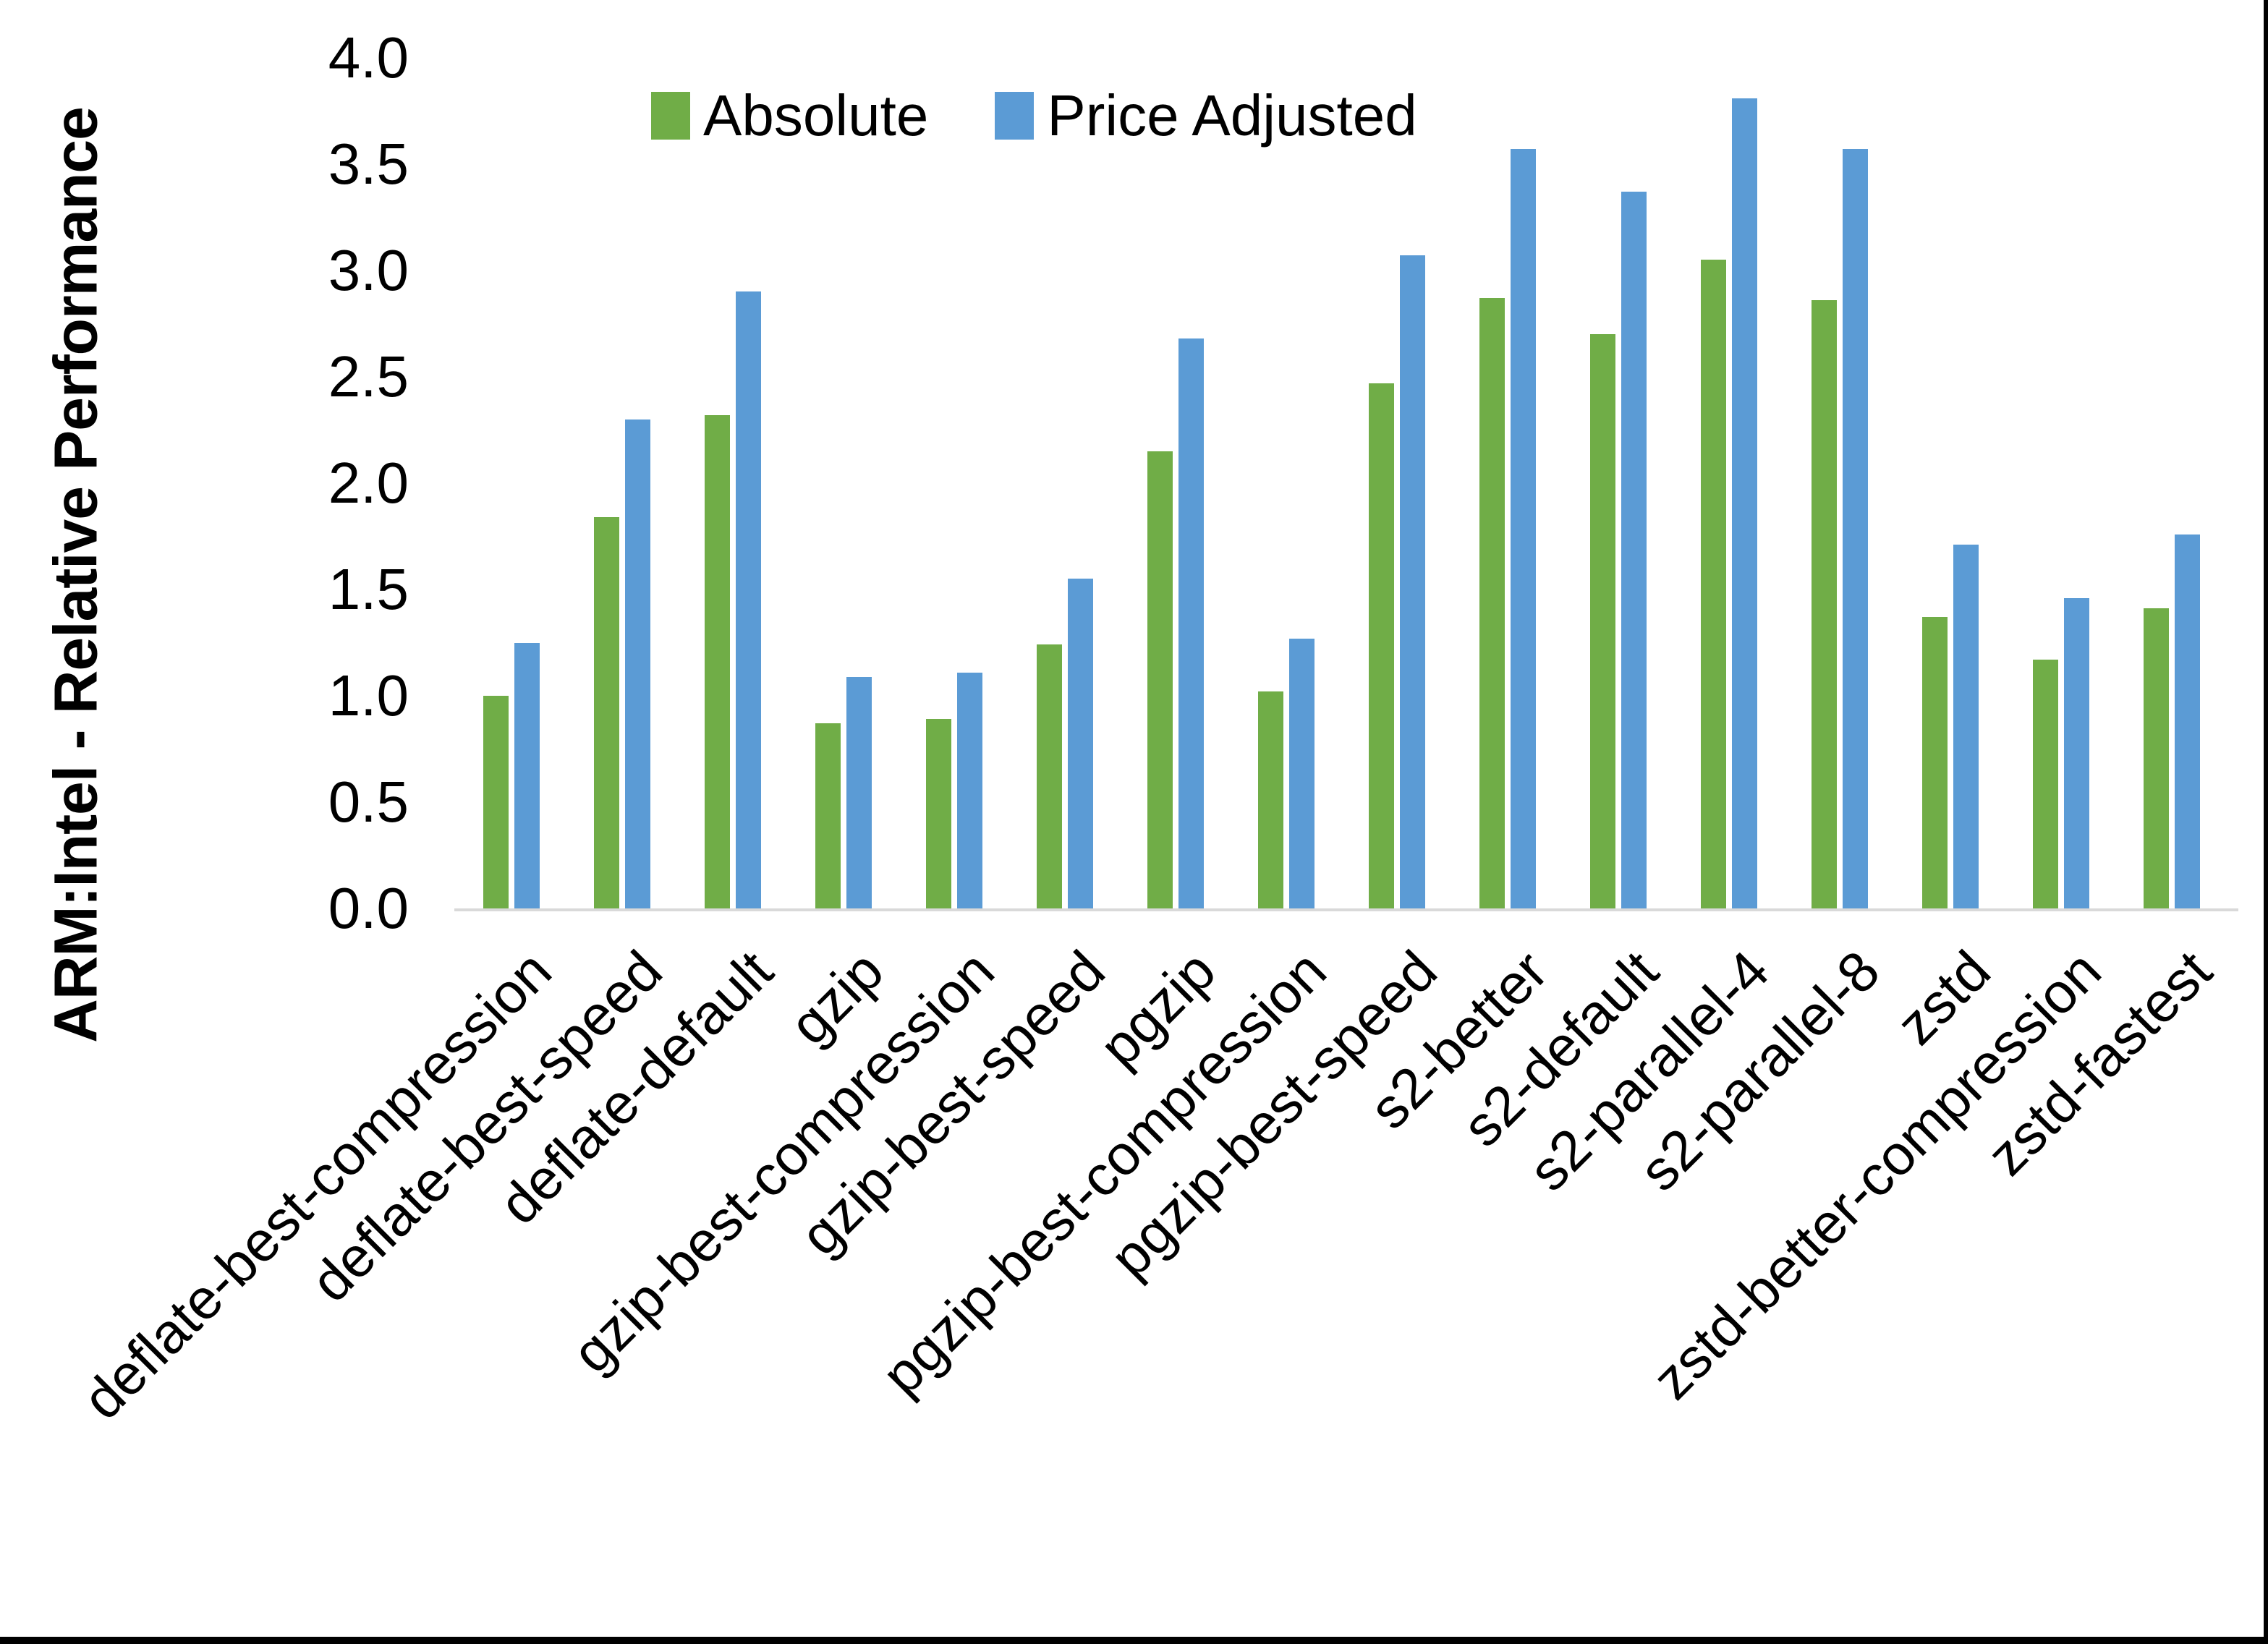 This screenshot has width=2268, height=1644. I want to click on bar-zstd-fastest-absolute, so click(2156, 758).